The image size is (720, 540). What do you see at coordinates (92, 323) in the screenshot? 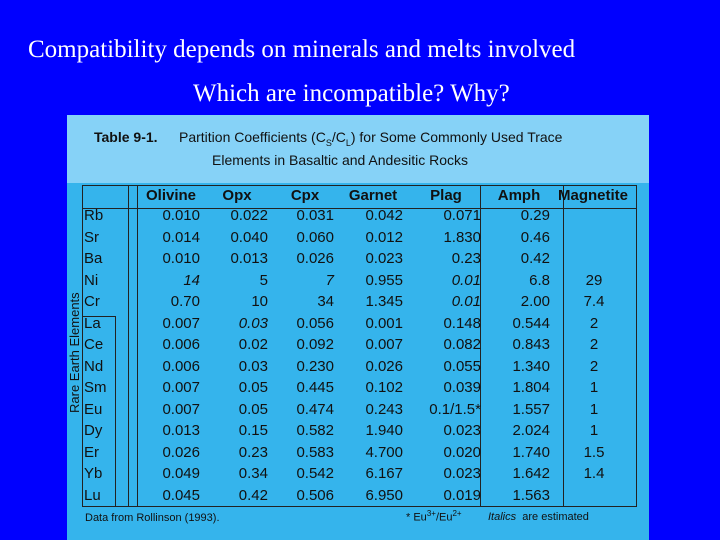
I see `row-element-label: La` at bounding box center [92, 323].